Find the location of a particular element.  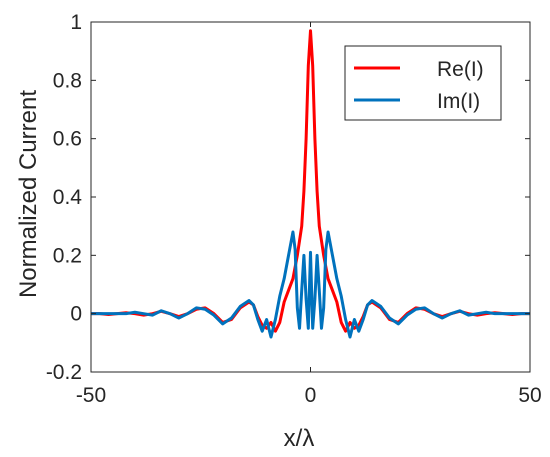

y-tick-label: -0.2 is located at coordinates (64, 372).